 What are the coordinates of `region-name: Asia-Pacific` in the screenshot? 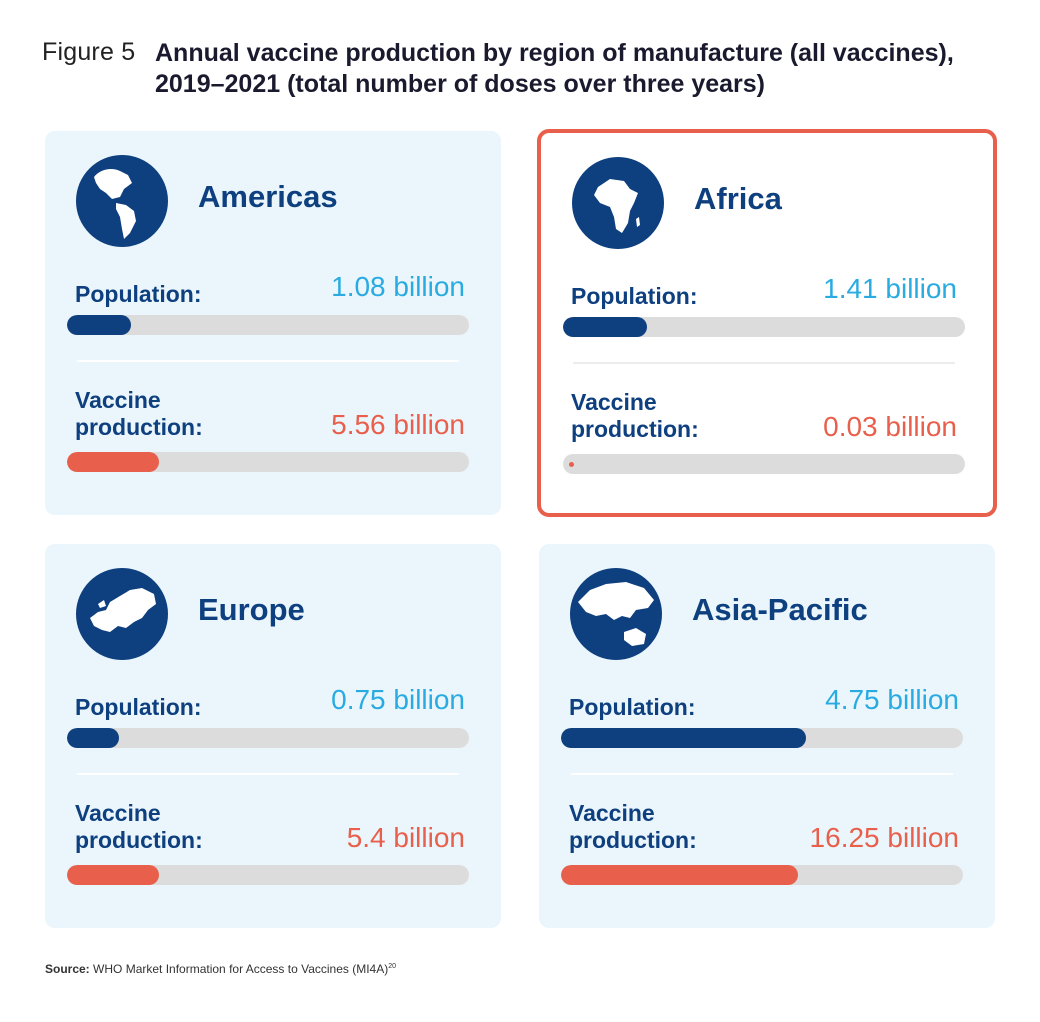 It's located at (780, 609).